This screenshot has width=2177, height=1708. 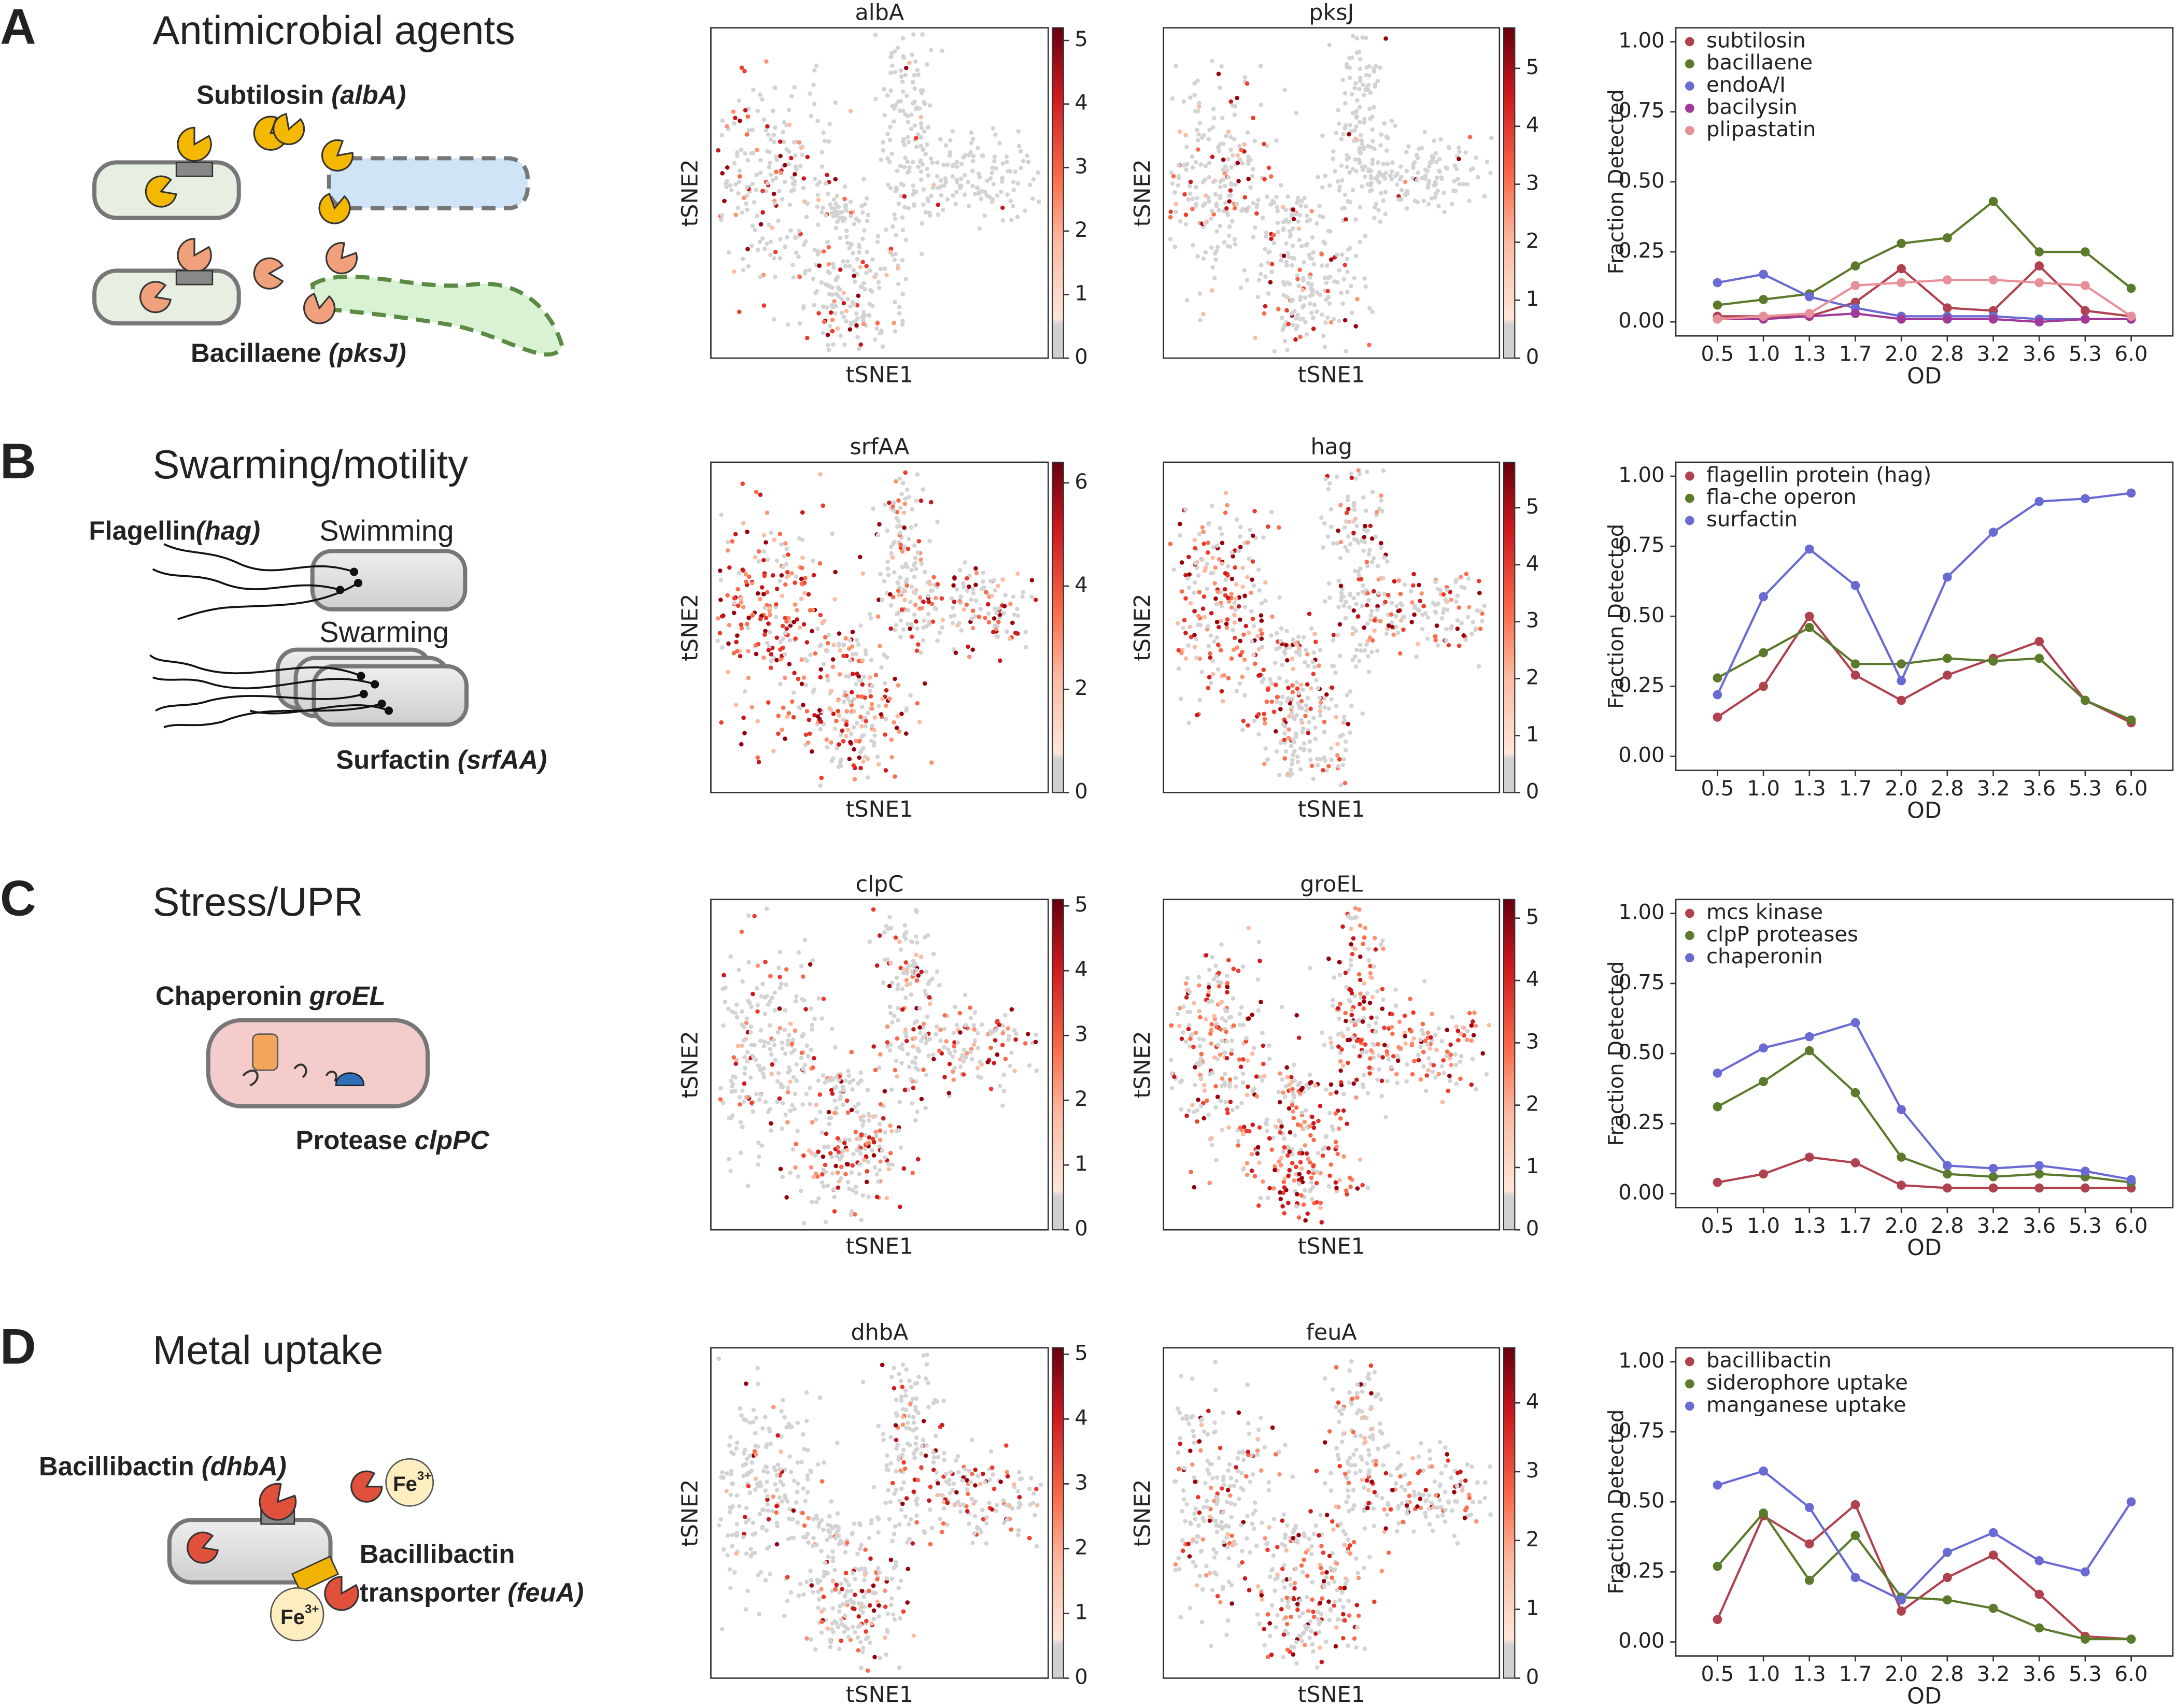 I want to click on colorbar-tick-label: 1, so click(x=1532, y=1166).